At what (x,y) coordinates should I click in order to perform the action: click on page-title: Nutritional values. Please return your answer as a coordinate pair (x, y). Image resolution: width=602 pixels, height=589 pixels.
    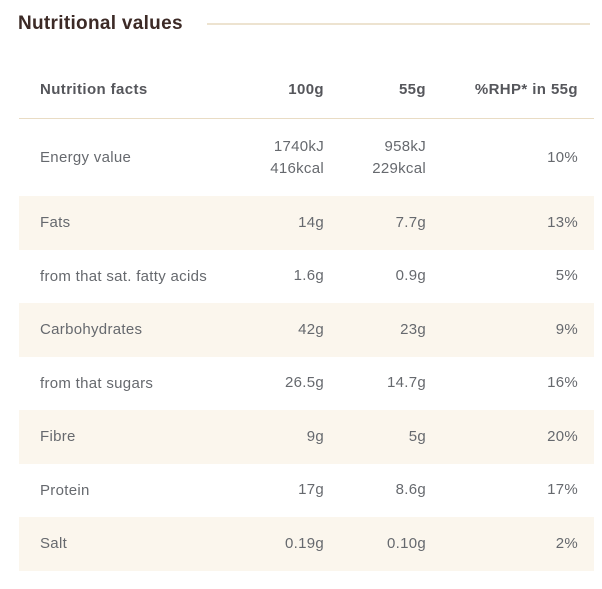
    Looking at the image, I should click on (100, 23).